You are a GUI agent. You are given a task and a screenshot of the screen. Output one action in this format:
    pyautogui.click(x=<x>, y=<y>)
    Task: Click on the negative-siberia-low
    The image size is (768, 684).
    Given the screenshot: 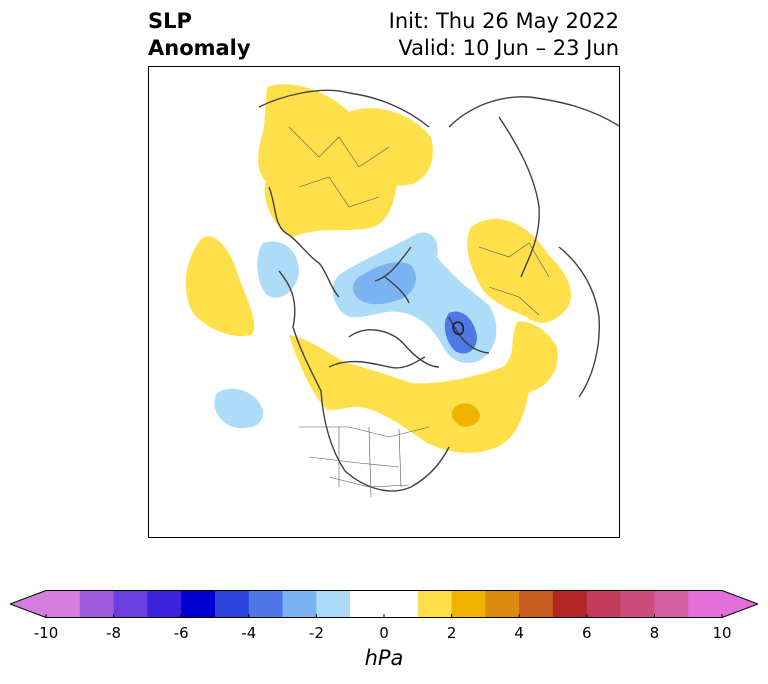 What is the action you would take?
    pyautogui.click(x=384, y=283)
    